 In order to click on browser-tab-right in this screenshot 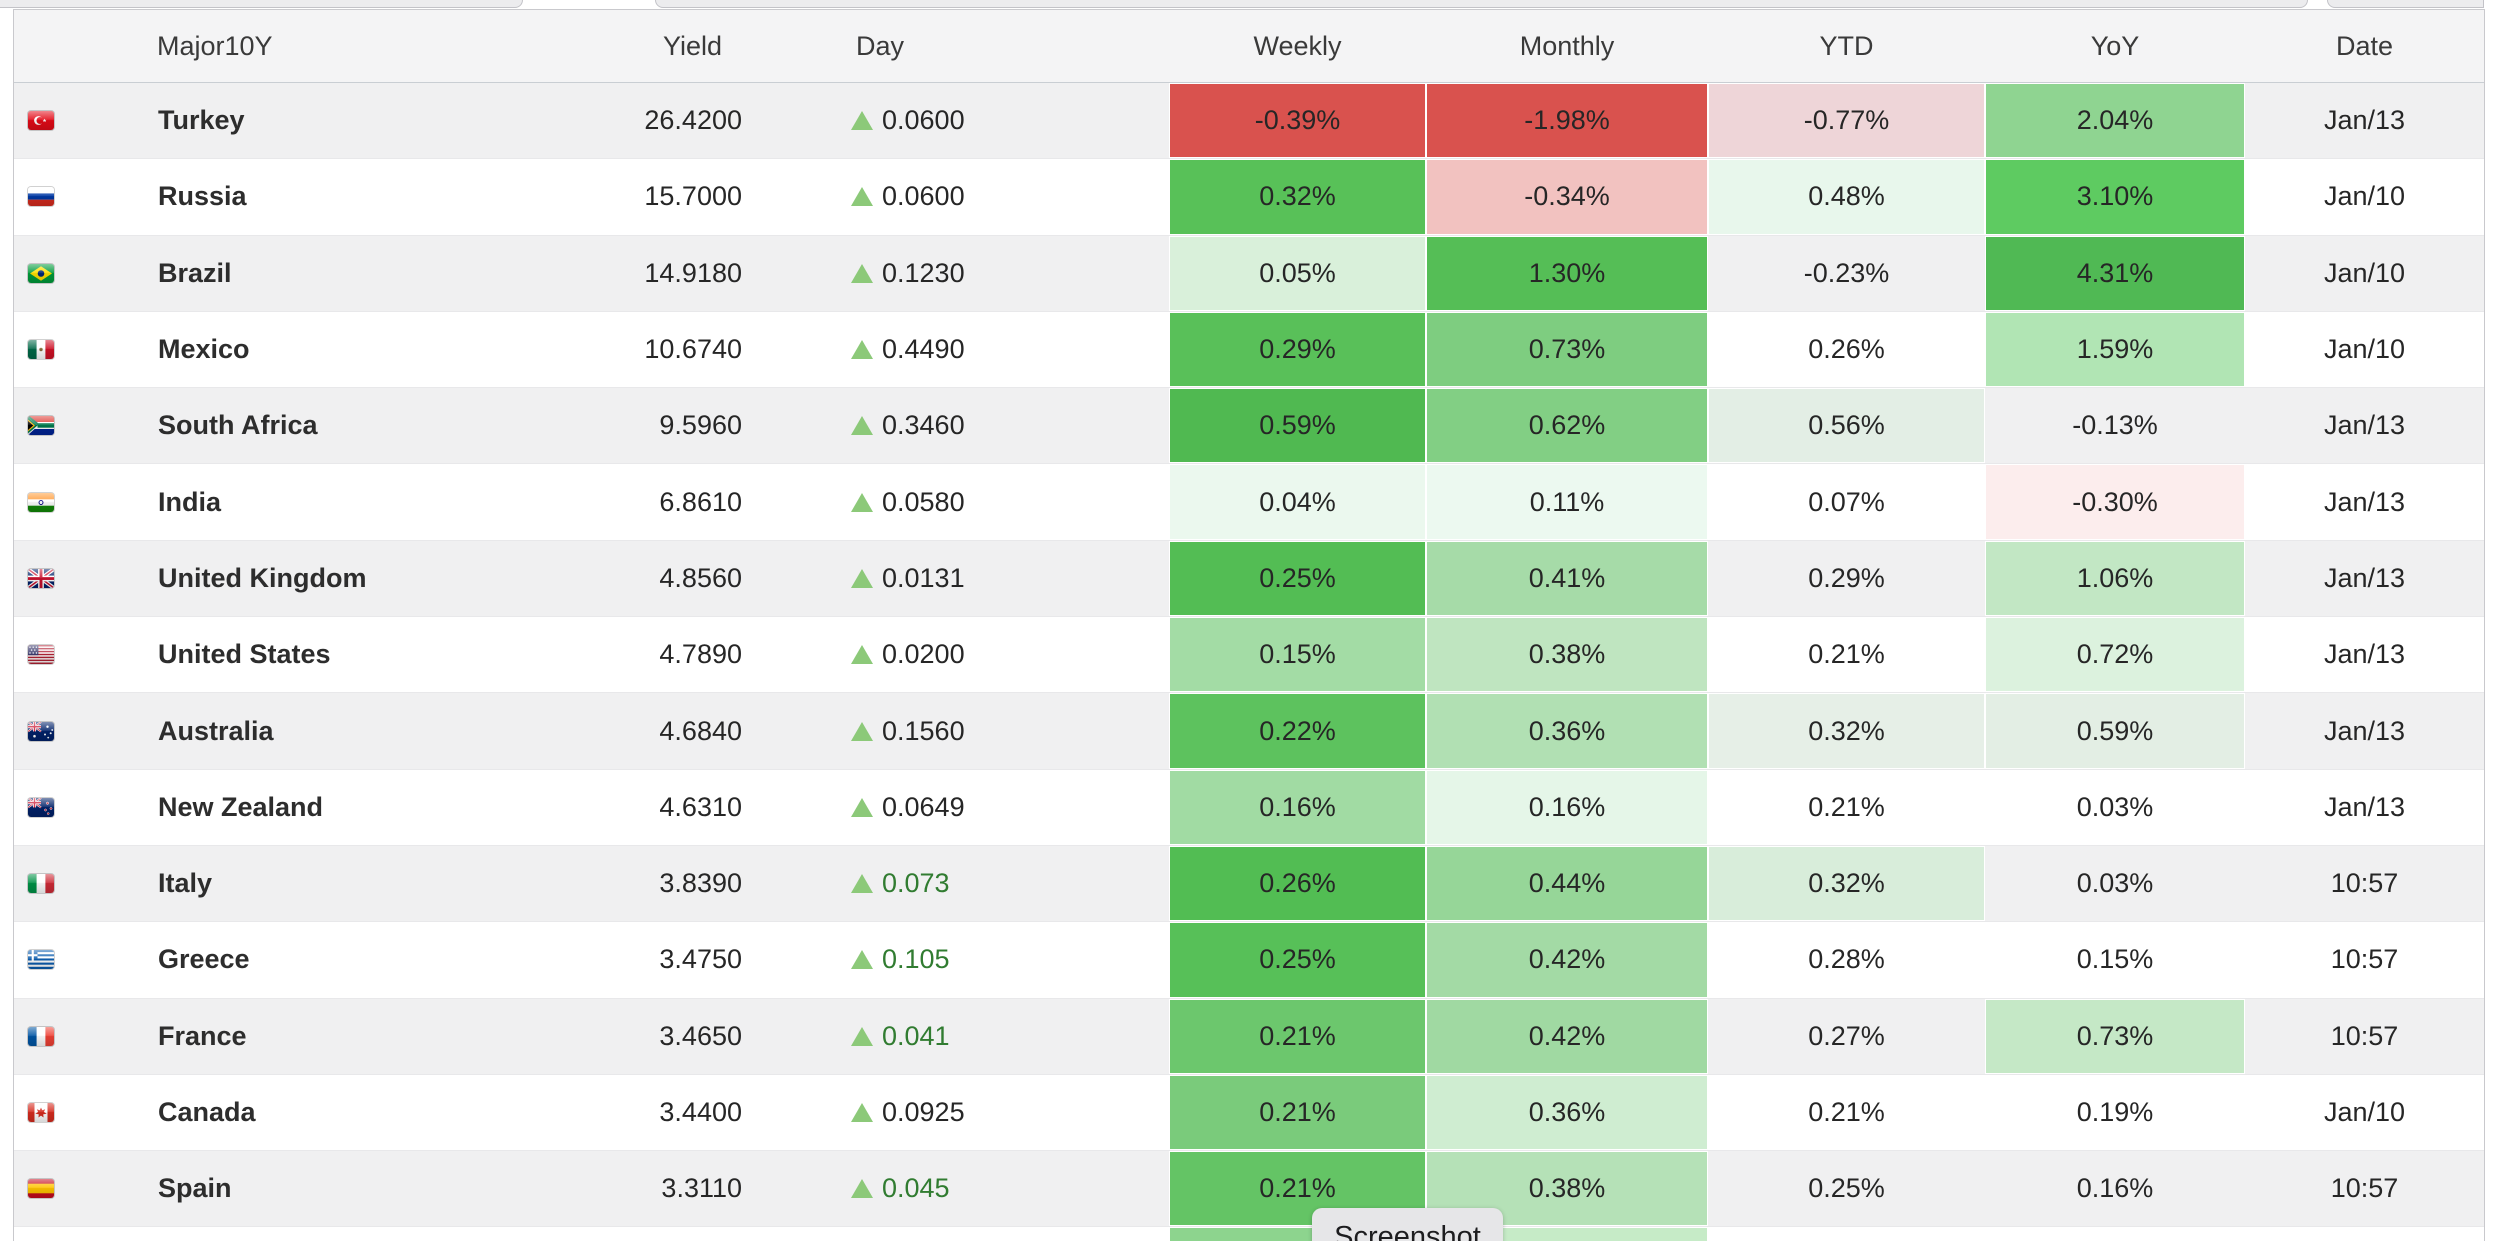, I will do `click(2405, 4)`.